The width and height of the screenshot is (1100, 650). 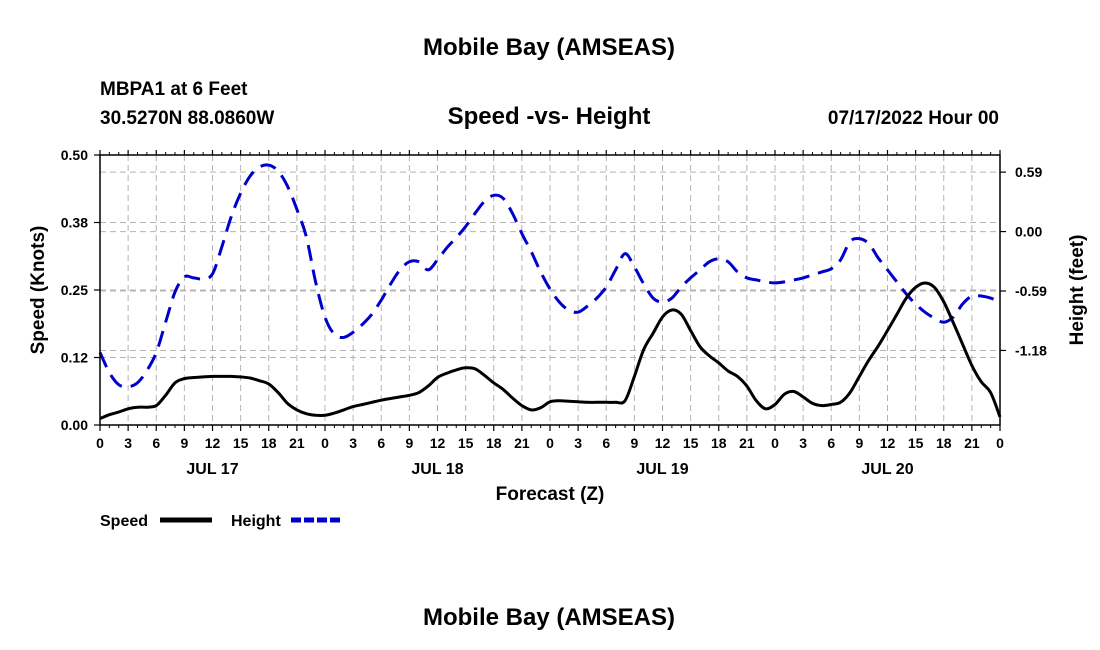 I want to click on y-axis-label: Speed (Knots), so click(x=38, y=290).